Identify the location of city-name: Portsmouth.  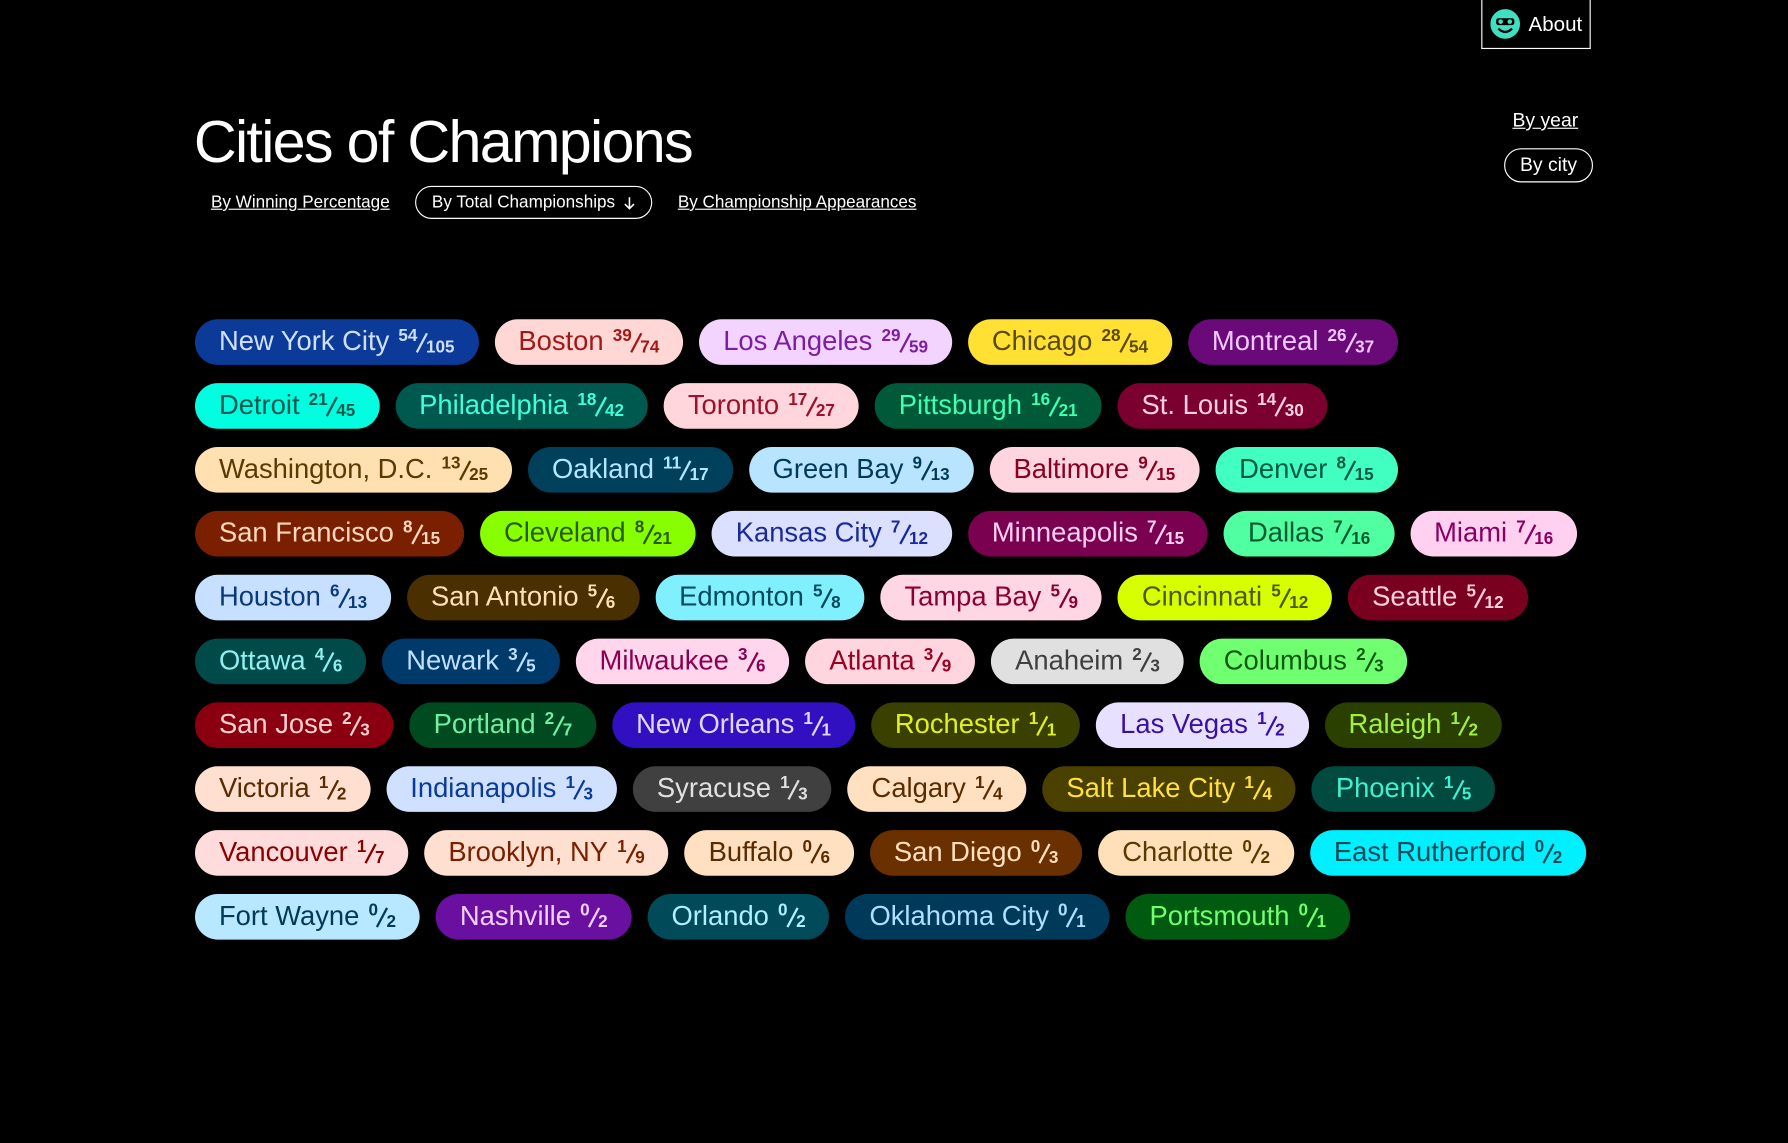
(1219, 916).